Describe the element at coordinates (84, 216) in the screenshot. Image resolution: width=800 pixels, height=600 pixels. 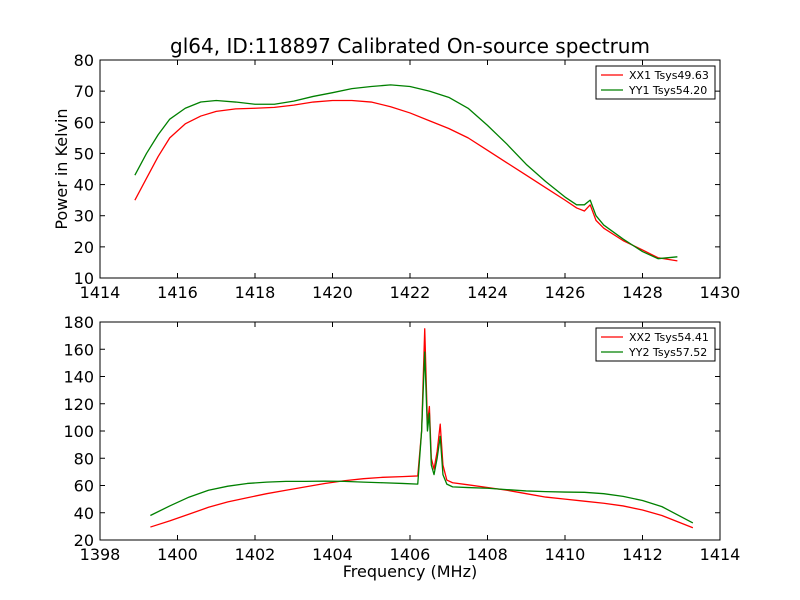
I see `y-tick-label: 30` at that location.